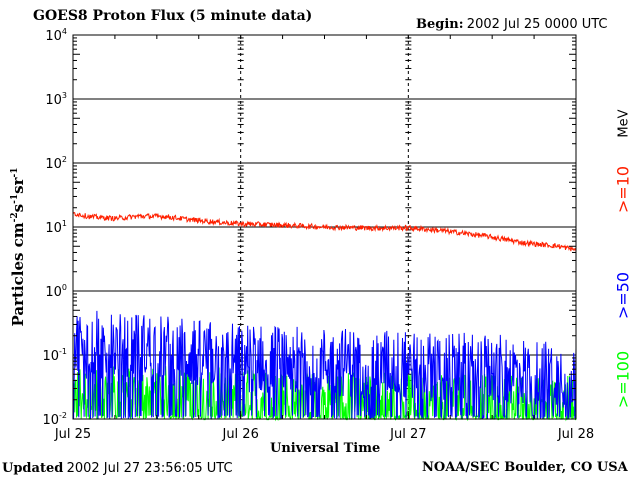  What do you see at coordinates (239, 434) in the screenshot?
I see `x-tick-label: Jul 26` at bounding box center [239, 434].